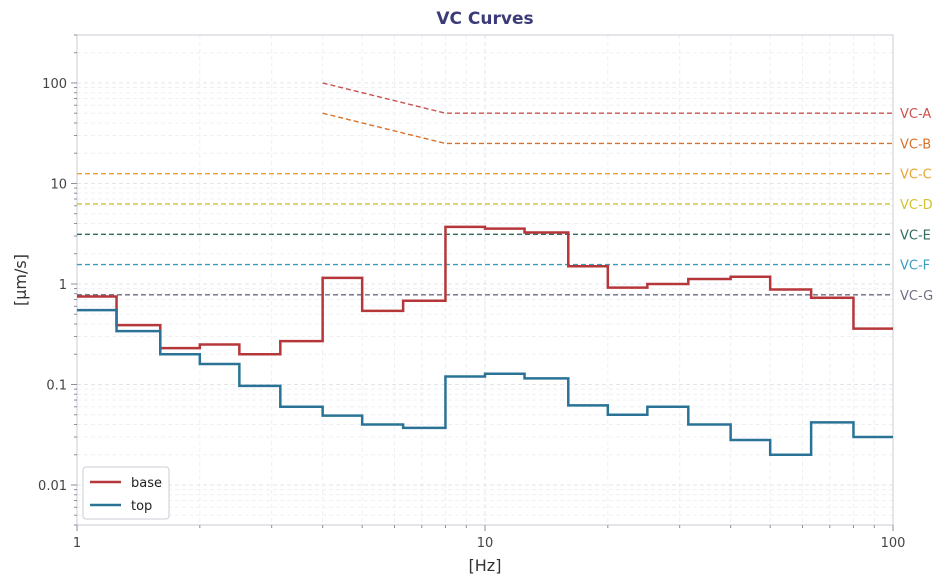  What do you see at coordinates (916, 205) in the screenshot?
I see `reference-label-vc-d: VC-D` at bounding box center [916, 205].